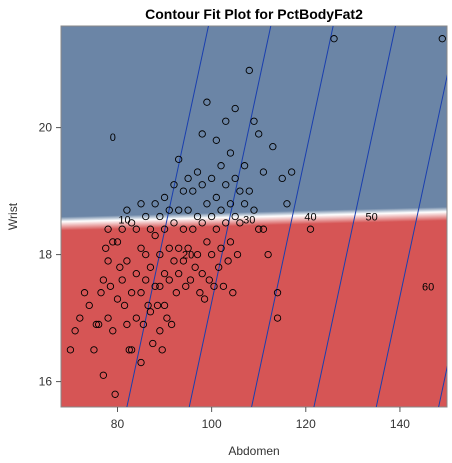 The height and width of the screenshot is (463, 452). Describe the element at coordinates (188, 256) in the screenshot. I see `contour-label-20: 20` at that location.